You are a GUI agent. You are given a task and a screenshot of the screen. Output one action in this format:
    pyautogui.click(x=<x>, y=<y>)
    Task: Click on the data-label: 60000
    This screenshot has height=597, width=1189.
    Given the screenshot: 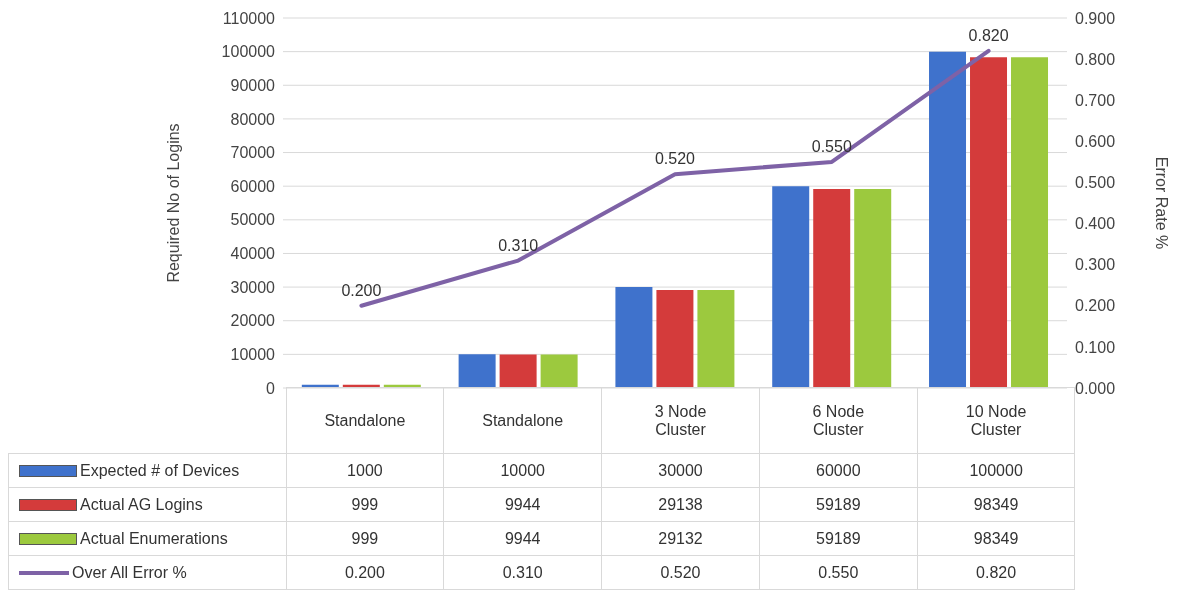 What is the action you would take?
    pyautogui.click(x=838, y=470)
    